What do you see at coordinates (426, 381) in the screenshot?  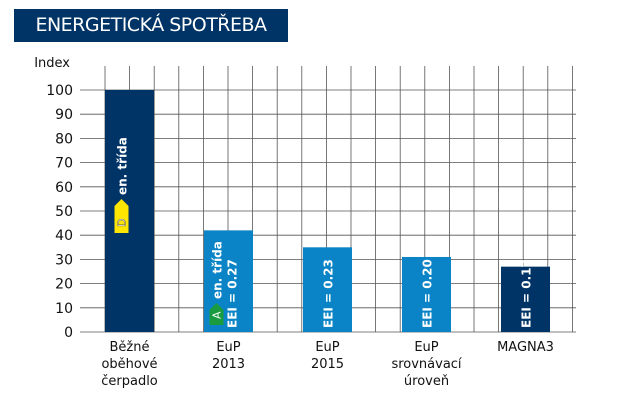 I see `x-tick-label: úroveň` at bounding box center [426, 381].